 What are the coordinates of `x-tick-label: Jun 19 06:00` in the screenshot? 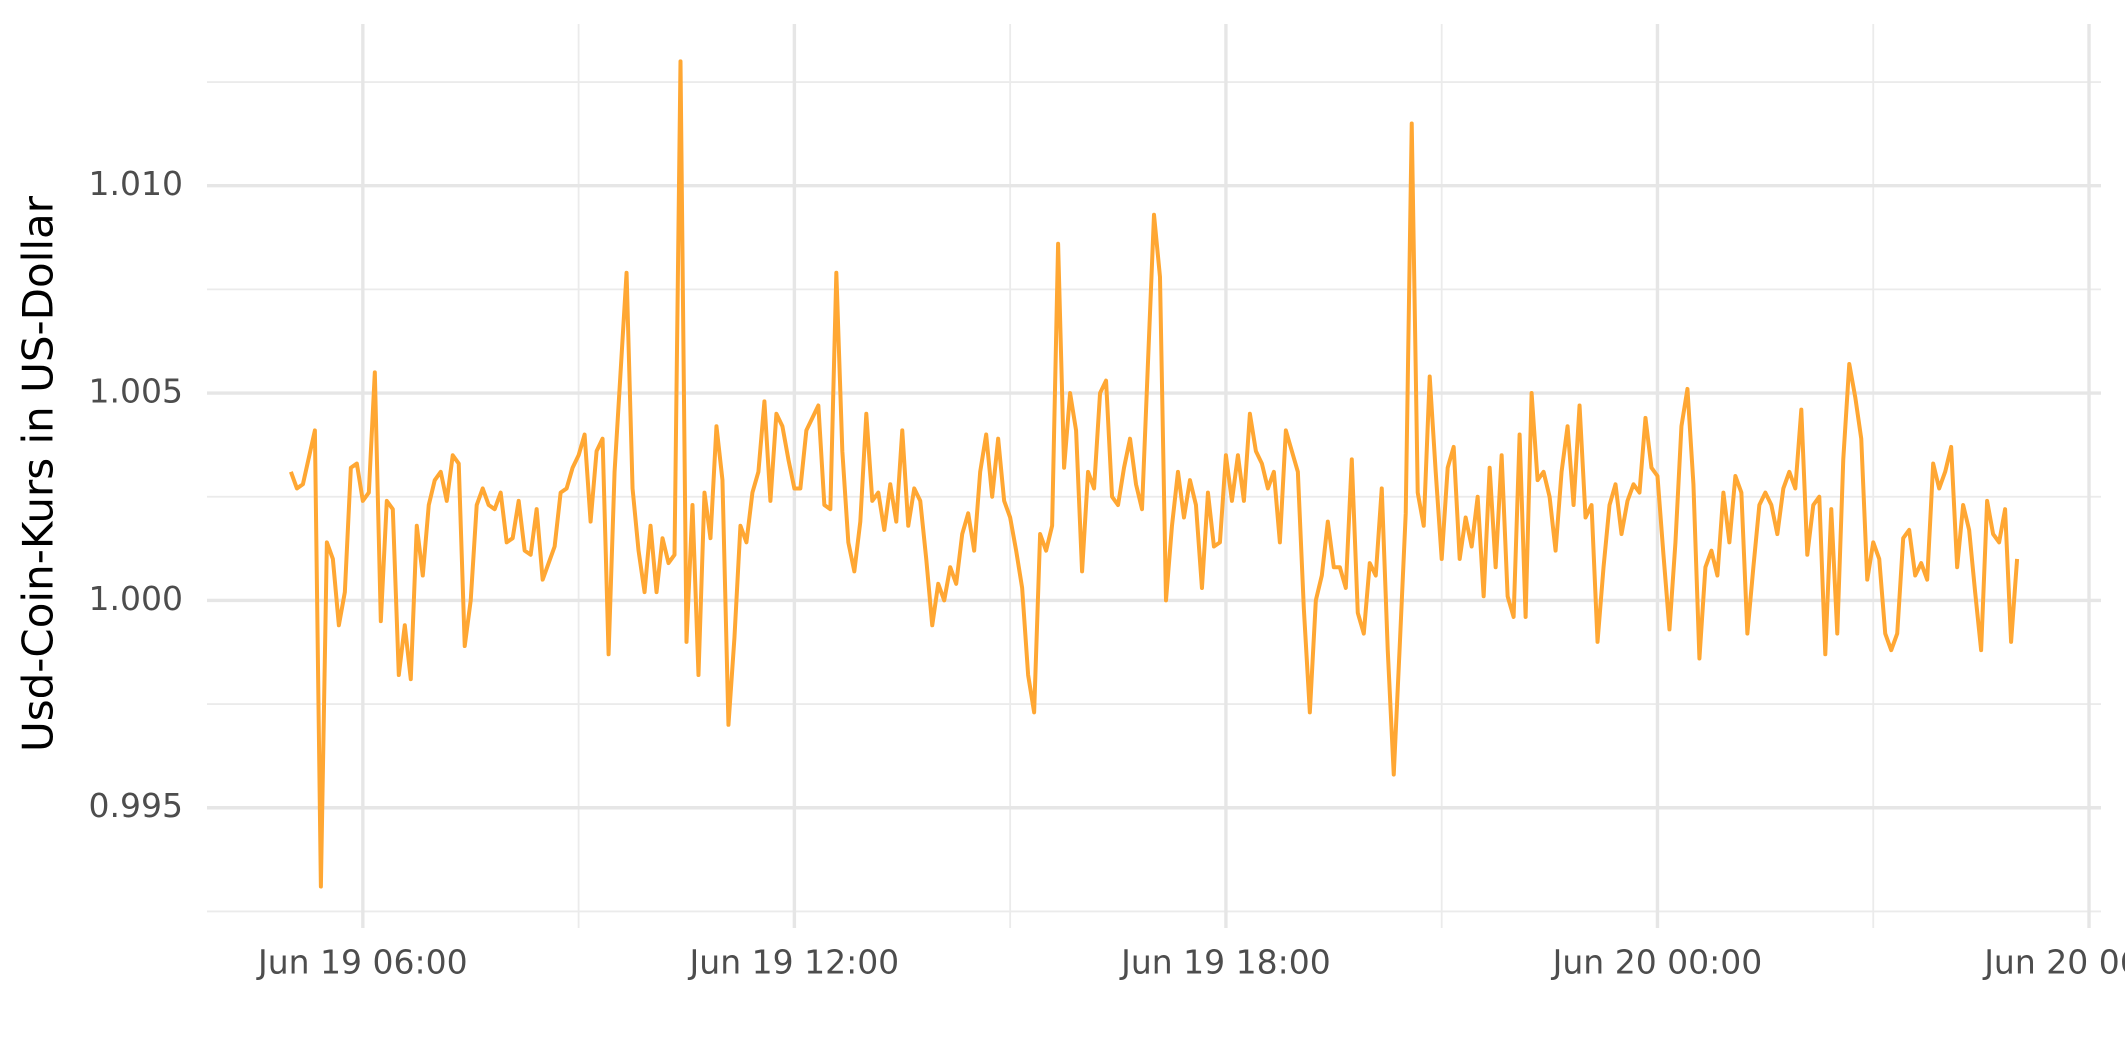 It's located at (362, 962).